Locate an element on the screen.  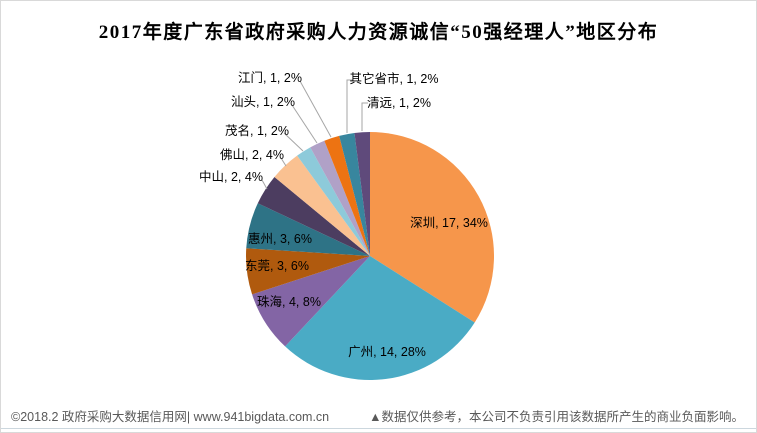
slice-label-zhongshan: 中山, 2, 4% is located at coordinates (231, 176).